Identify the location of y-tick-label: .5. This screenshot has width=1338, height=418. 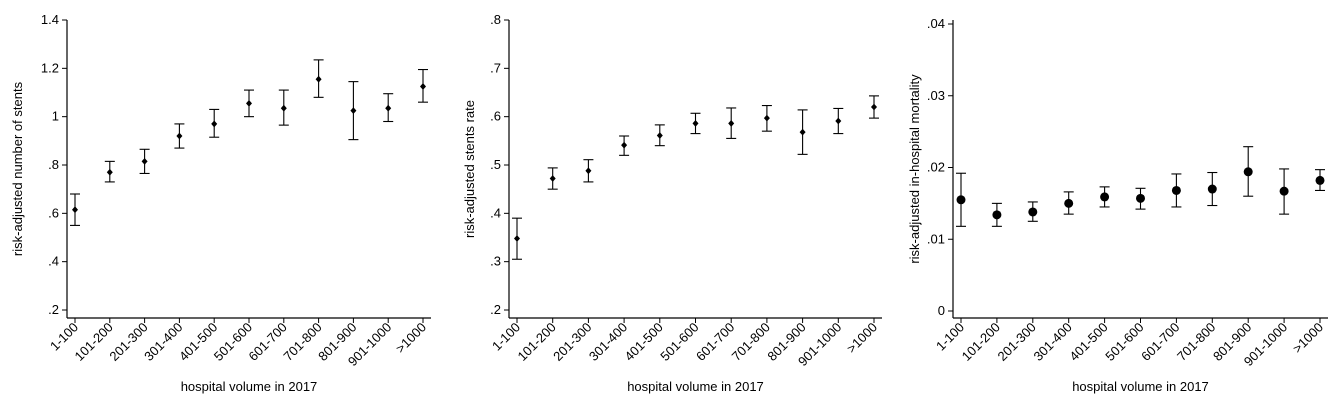
(495, 164).